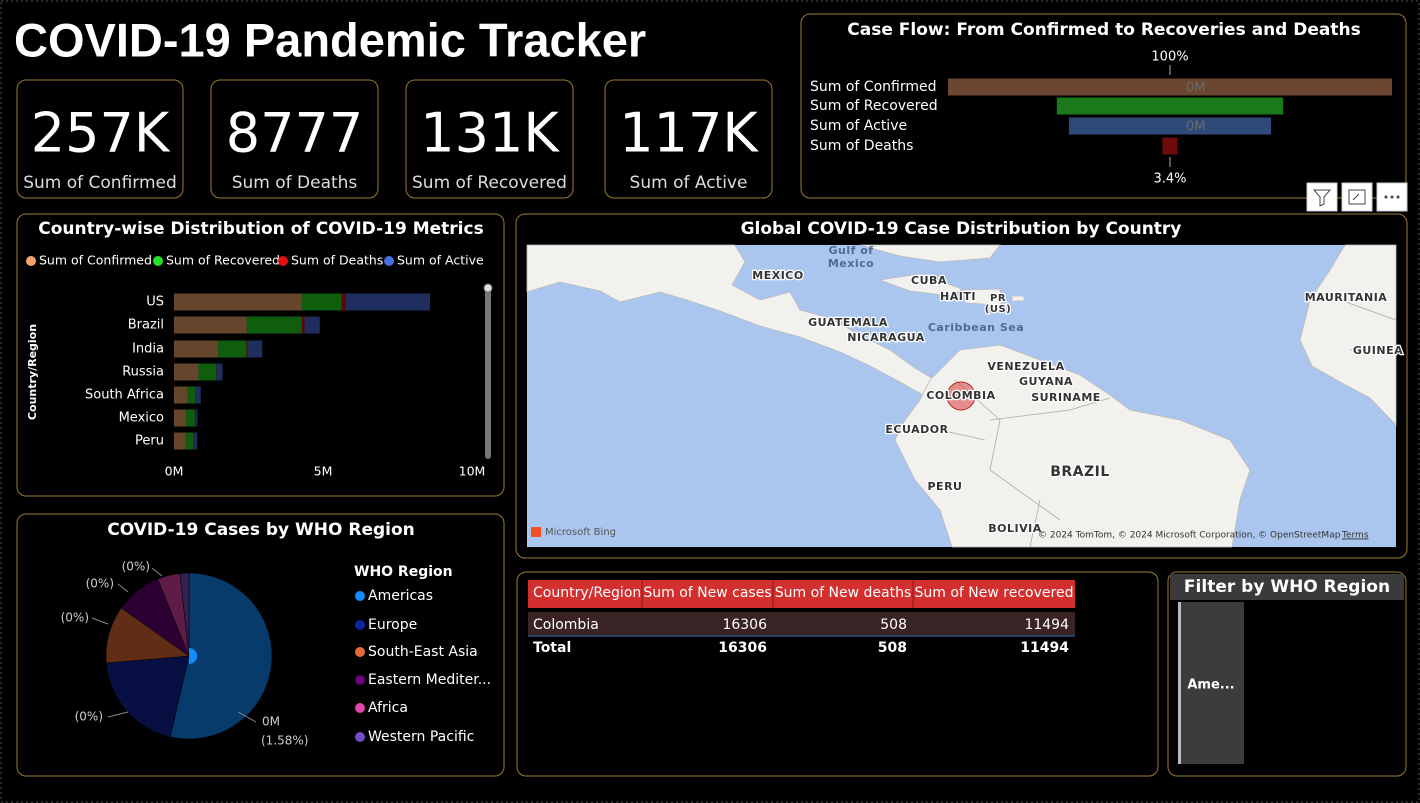 The height and width of the screenshot is (803, 1420). What do you see at coordinates (848, 322) in the screenshot?
I see `map-label: GUATEMALA` at bounding box center [848, 322].